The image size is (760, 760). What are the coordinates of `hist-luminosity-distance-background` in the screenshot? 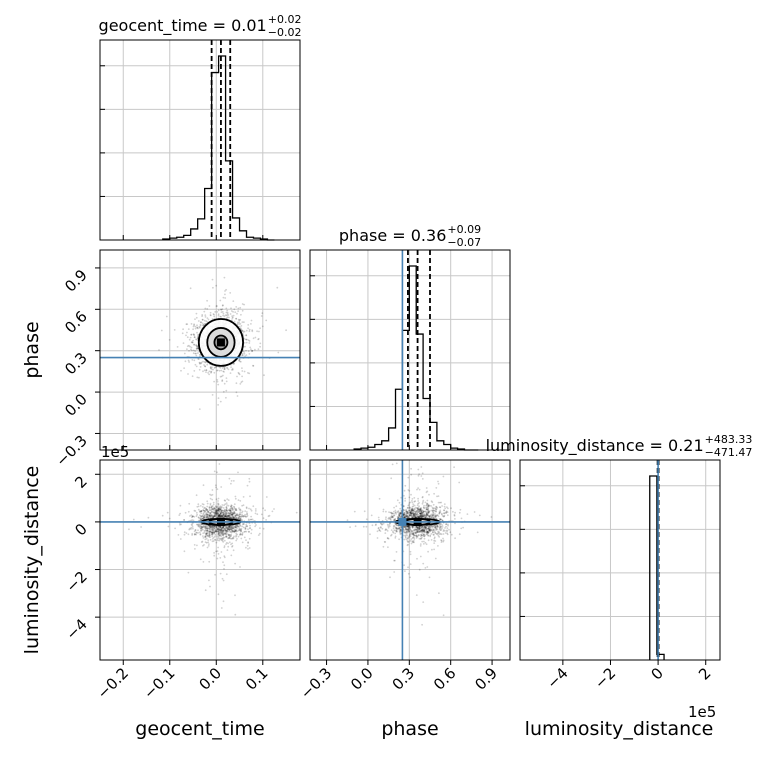 It's located at (620, 560).